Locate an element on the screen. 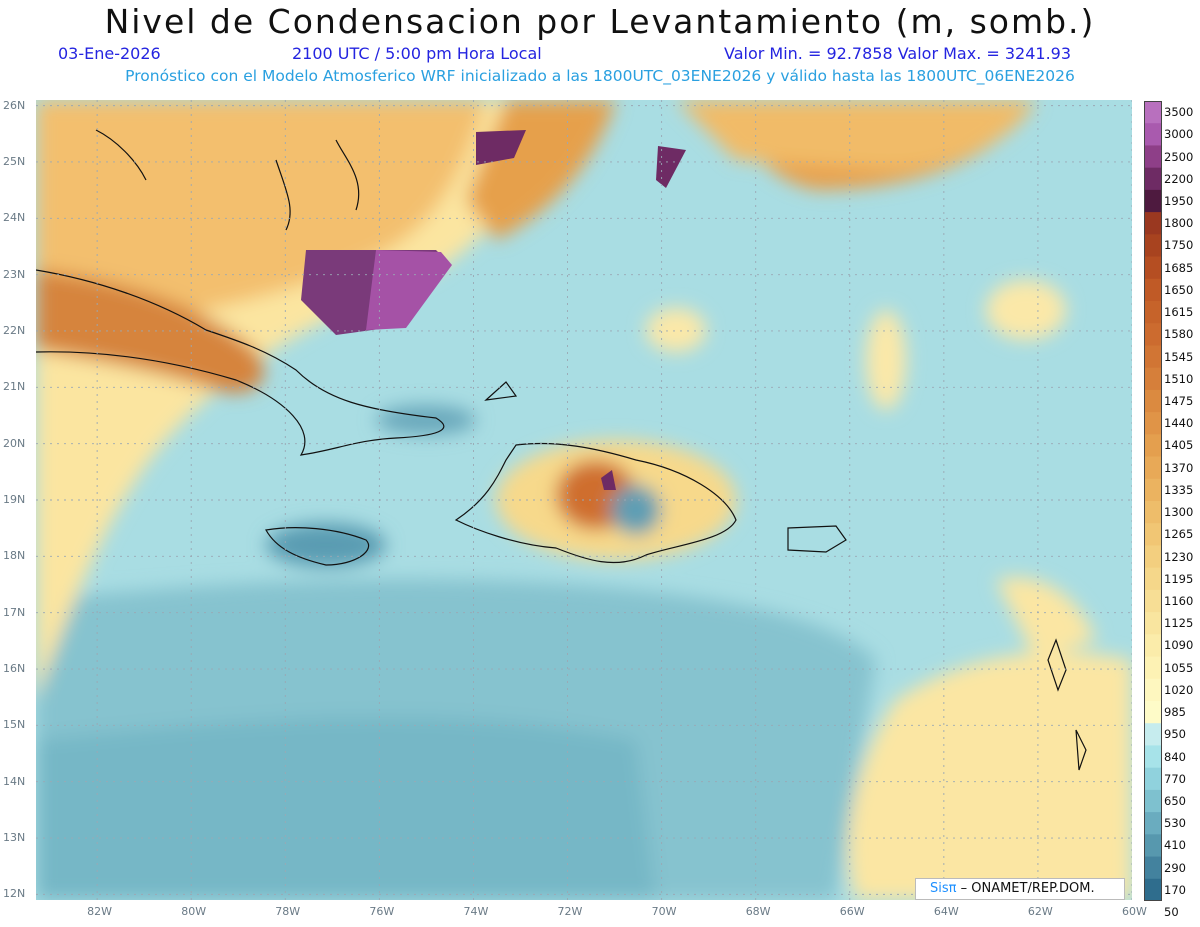 The height and width of the screenshot is (927, 1200). colorbar-label: 1750 is located at coordinates (1179, 245).